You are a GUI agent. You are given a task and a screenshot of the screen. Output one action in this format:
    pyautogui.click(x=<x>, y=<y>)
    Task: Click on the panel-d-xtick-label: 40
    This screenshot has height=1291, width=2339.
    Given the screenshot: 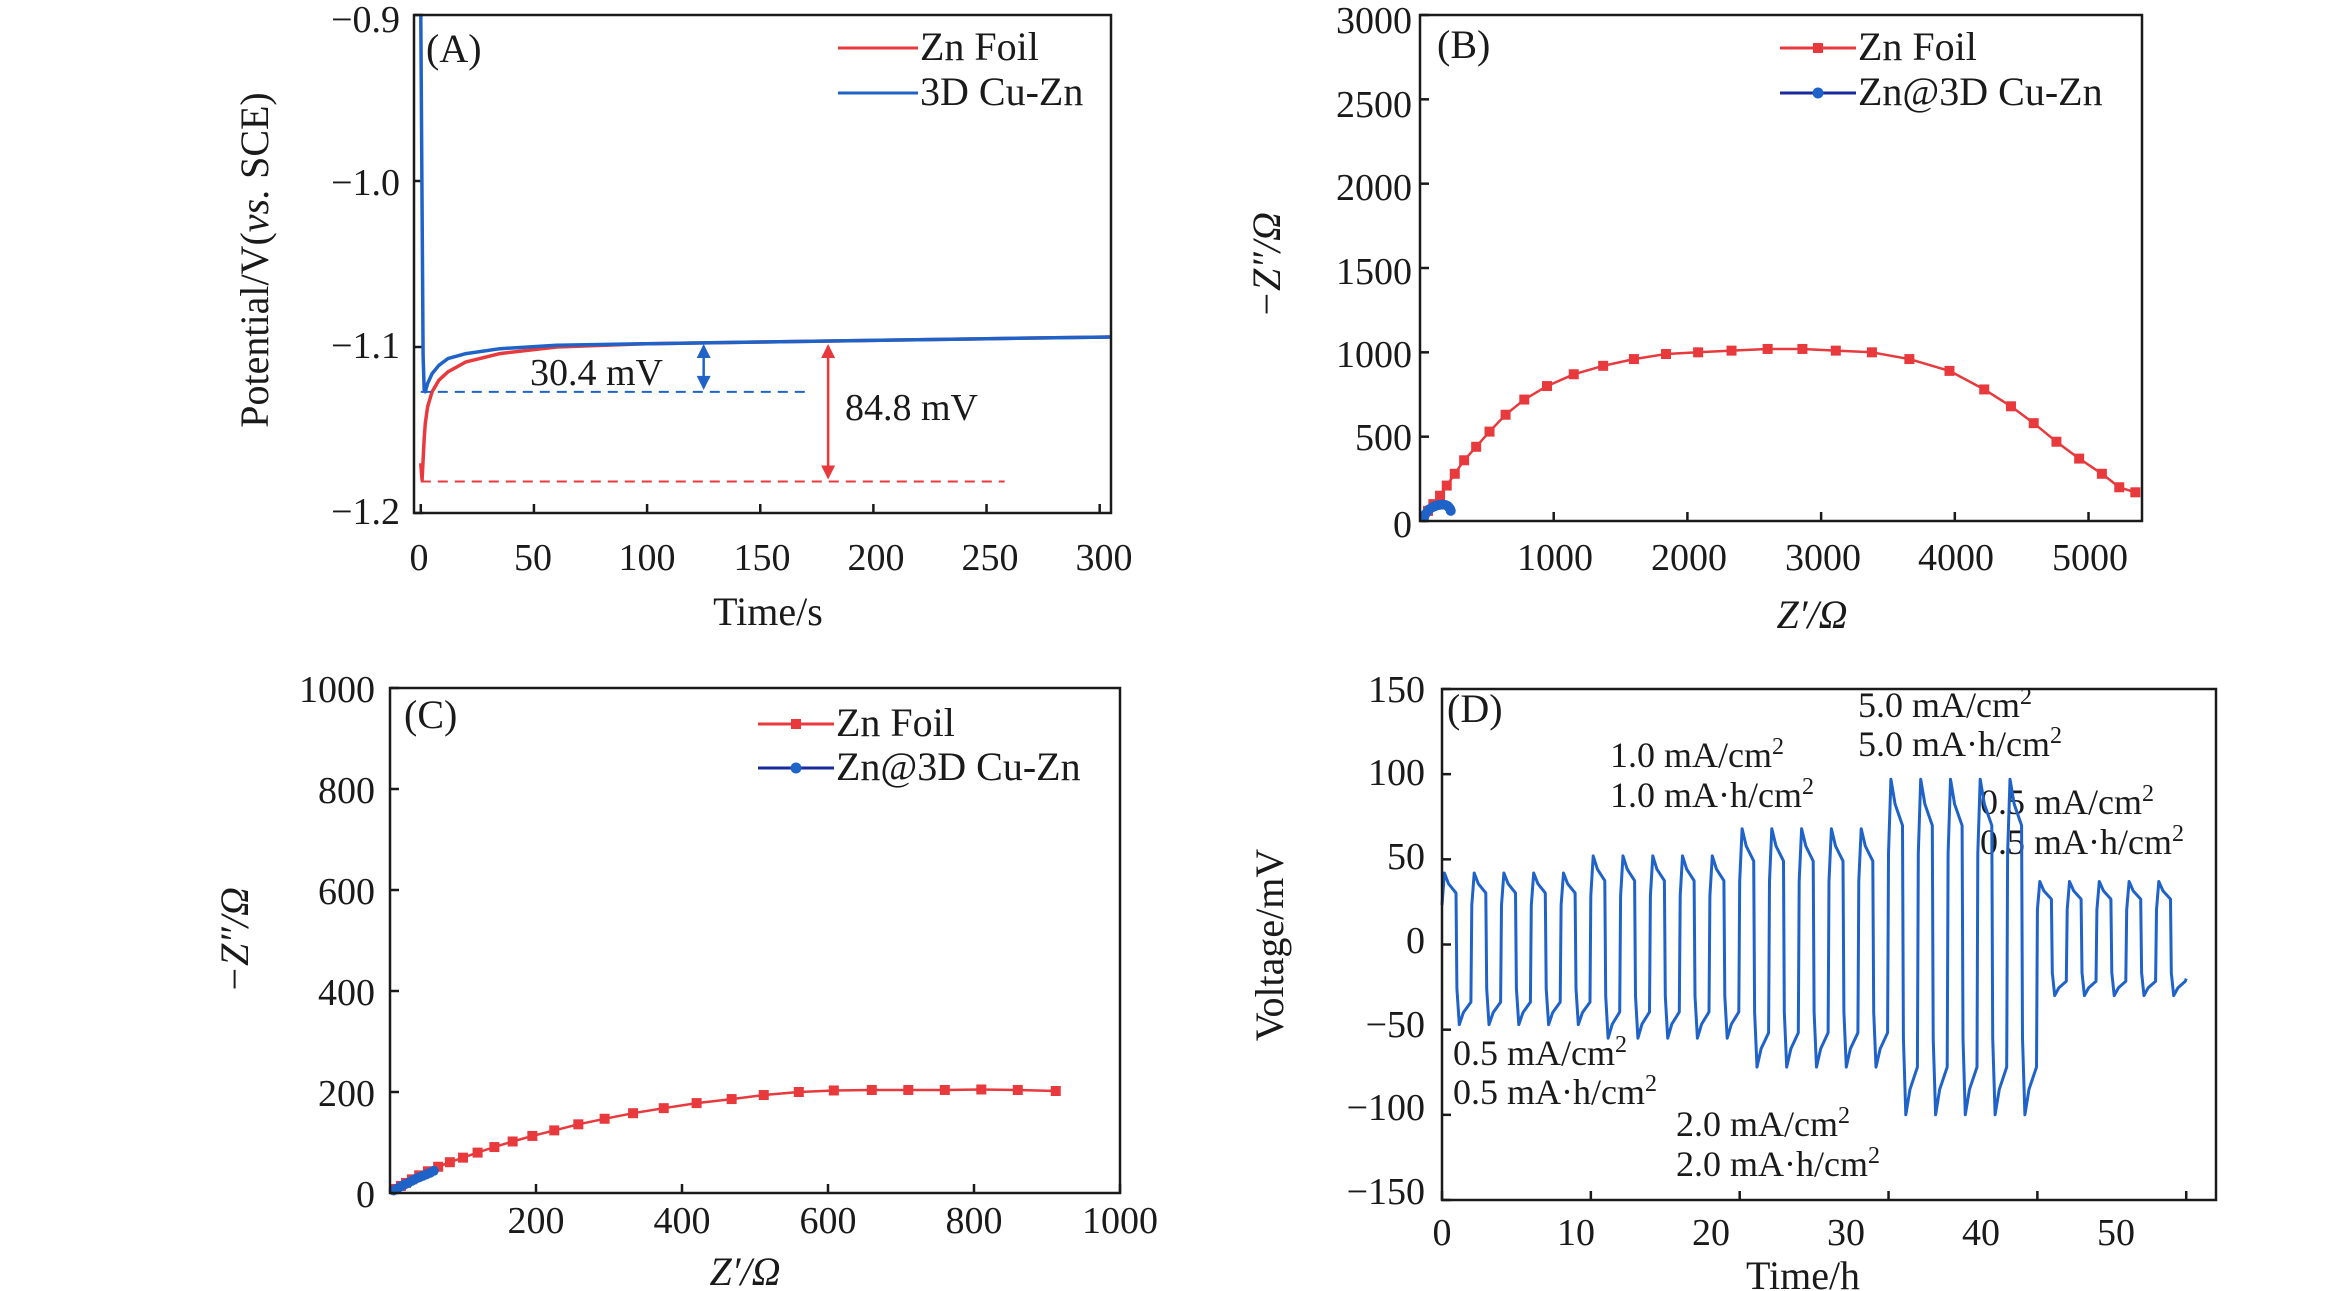 What is the action you would take?
    pyautogui.click(x=1981, y=1233)
    